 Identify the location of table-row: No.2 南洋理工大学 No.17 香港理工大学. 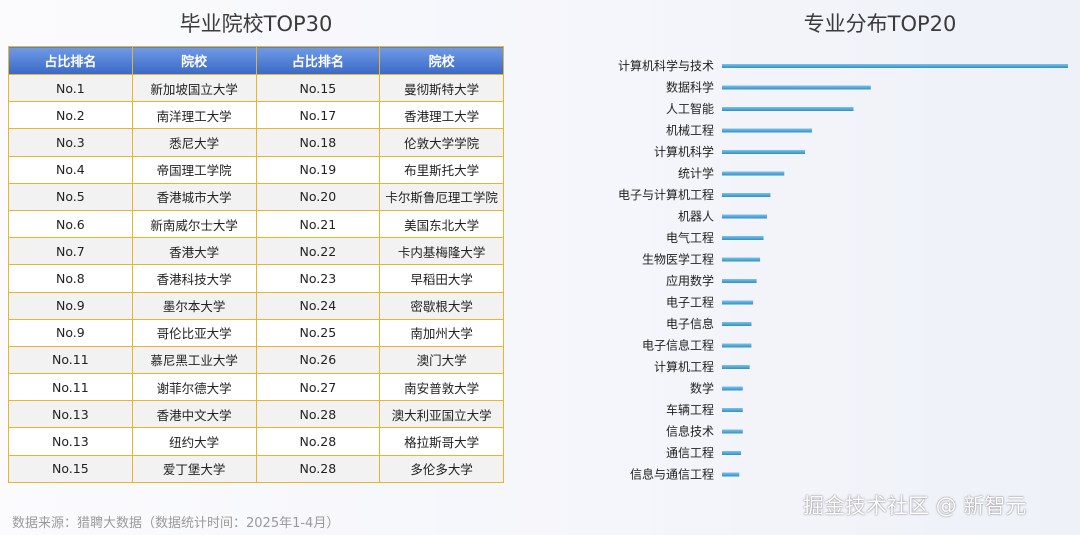
(256, 115).